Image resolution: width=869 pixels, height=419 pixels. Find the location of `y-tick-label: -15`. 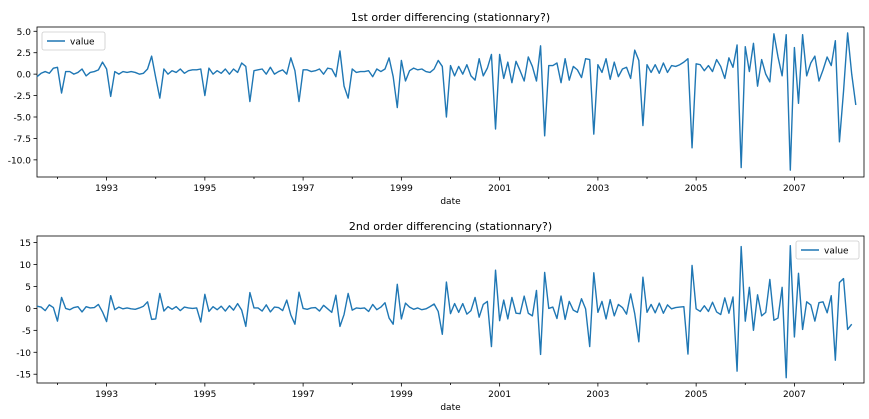

y-tick-label: -15 is located at coordinates (23, 376).